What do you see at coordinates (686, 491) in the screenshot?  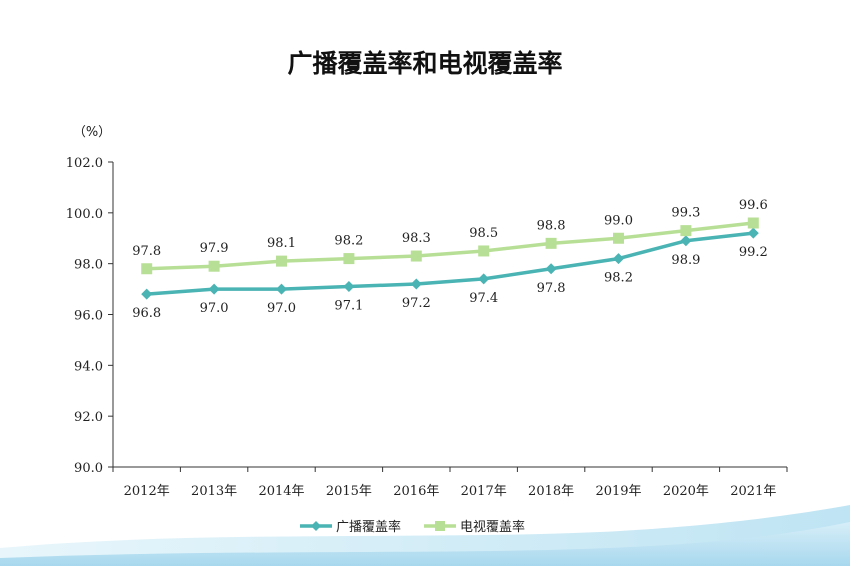 I see `x-tick-label: 2020年` at bounding box center [686, 491].